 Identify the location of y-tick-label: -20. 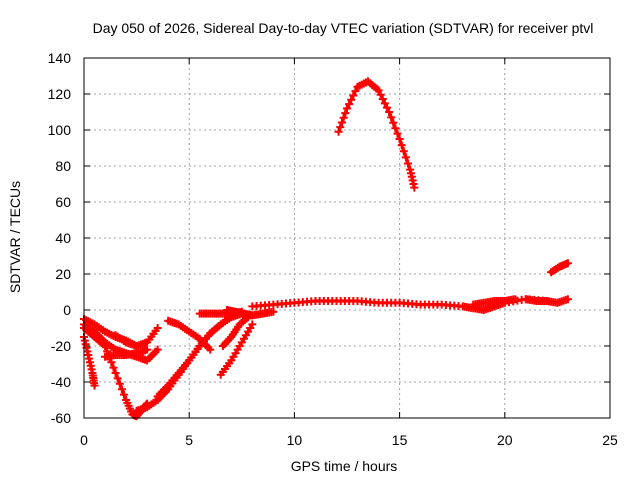
(61, 346).